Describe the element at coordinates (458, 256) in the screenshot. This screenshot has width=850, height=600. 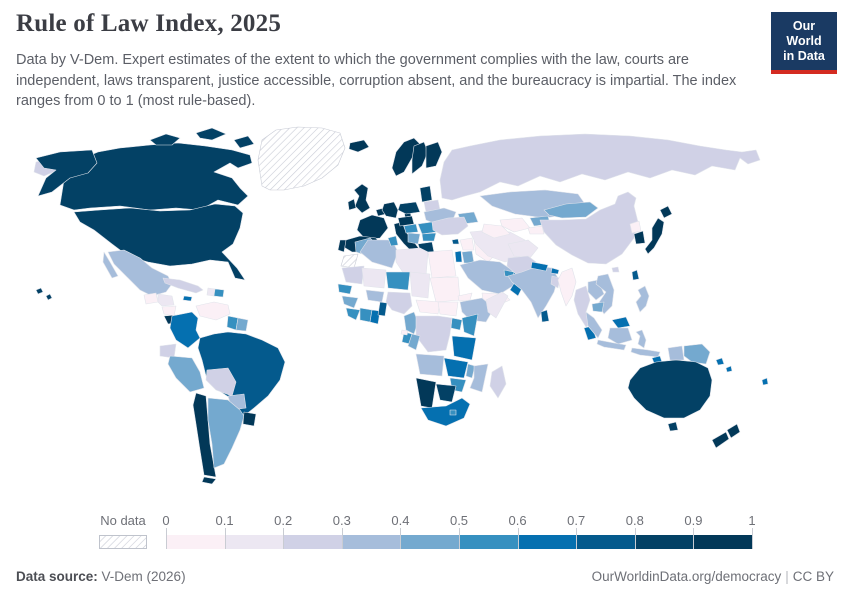
I see `map-region-israel` at that location.